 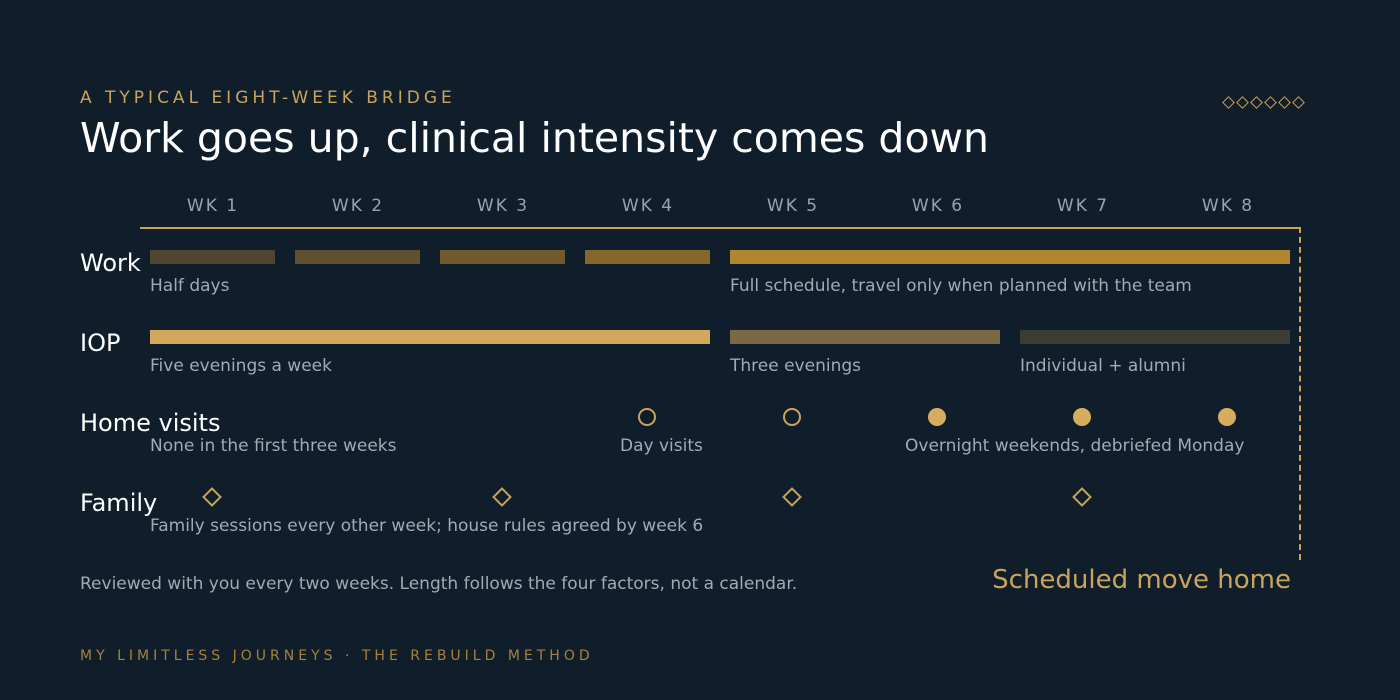 What do you see at coordinates (720, 228) in the screenshot?
I see `timeline-axis` at bounding box center [720, 228].